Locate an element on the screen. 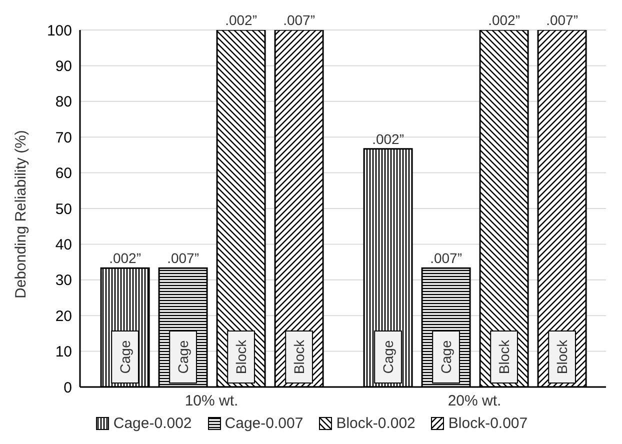  legend-label: Cage-0.007 is located at coordinates (264, 423).